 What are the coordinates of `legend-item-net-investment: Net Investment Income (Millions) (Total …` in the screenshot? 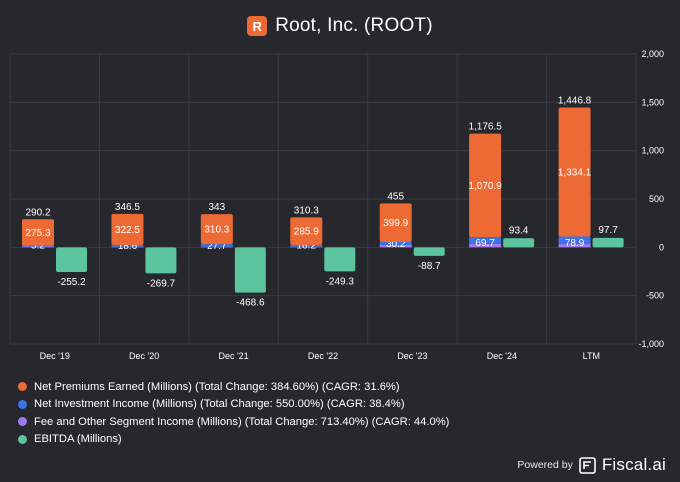 It's located at (233, 405).